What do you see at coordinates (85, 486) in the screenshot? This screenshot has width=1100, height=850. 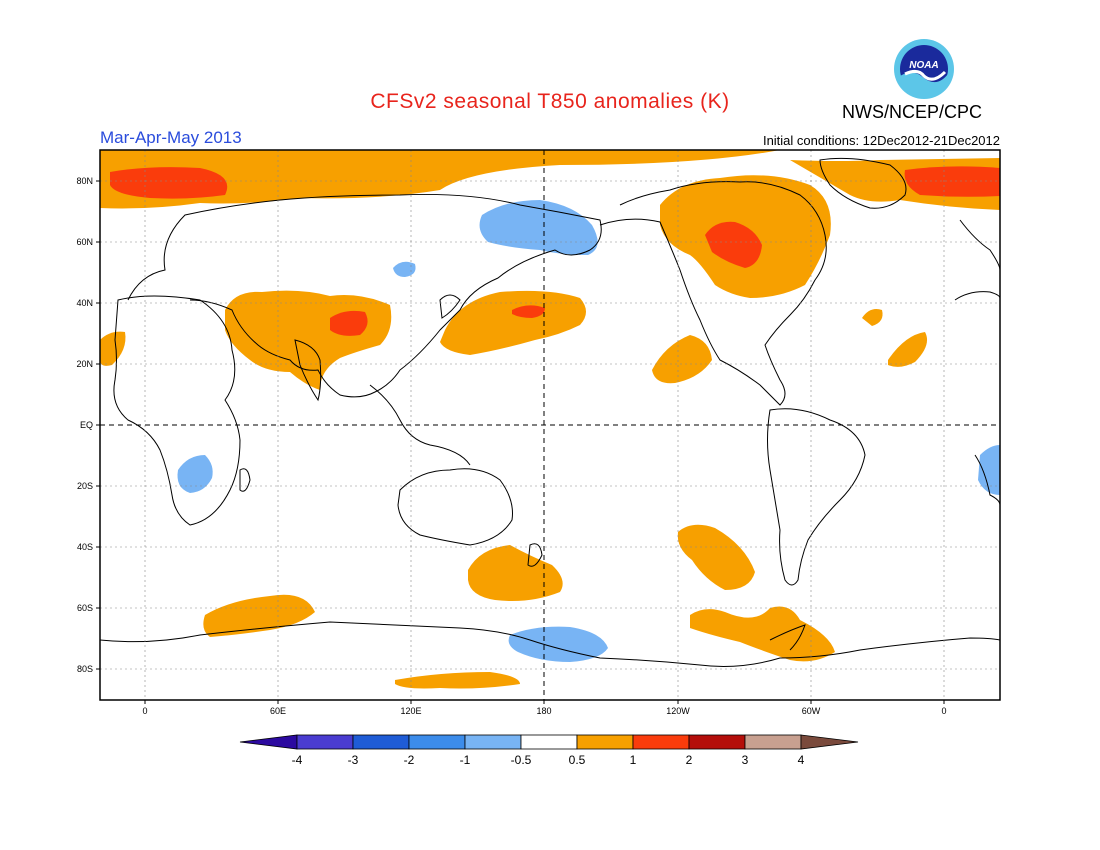 I see `lat-label: 20S` at bounding box center [85, 486].